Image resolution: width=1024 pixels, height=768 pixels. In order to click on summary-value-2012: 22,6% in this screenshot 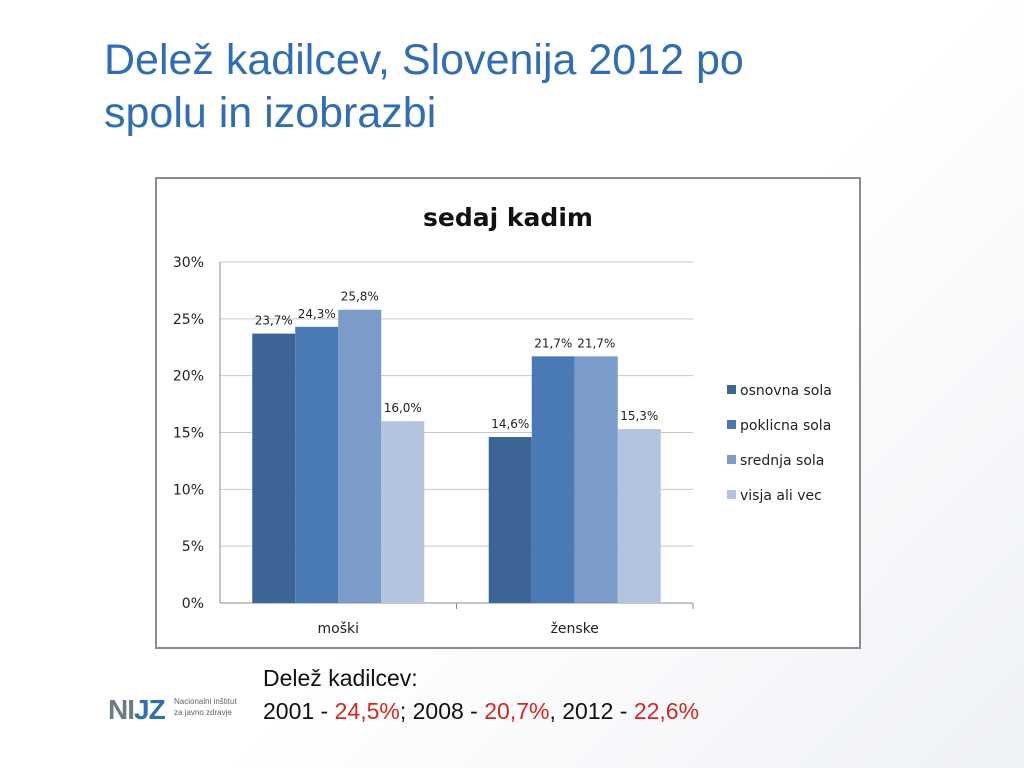, I will do `click(666, 711)`.